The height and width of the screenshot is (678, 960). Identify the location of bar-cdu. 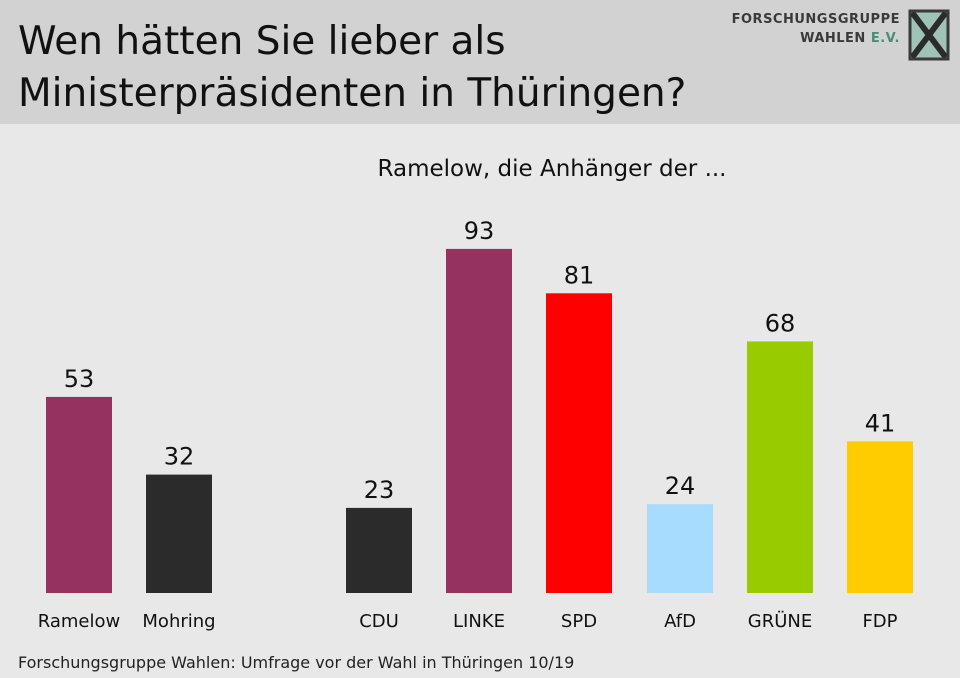
(379, 550).